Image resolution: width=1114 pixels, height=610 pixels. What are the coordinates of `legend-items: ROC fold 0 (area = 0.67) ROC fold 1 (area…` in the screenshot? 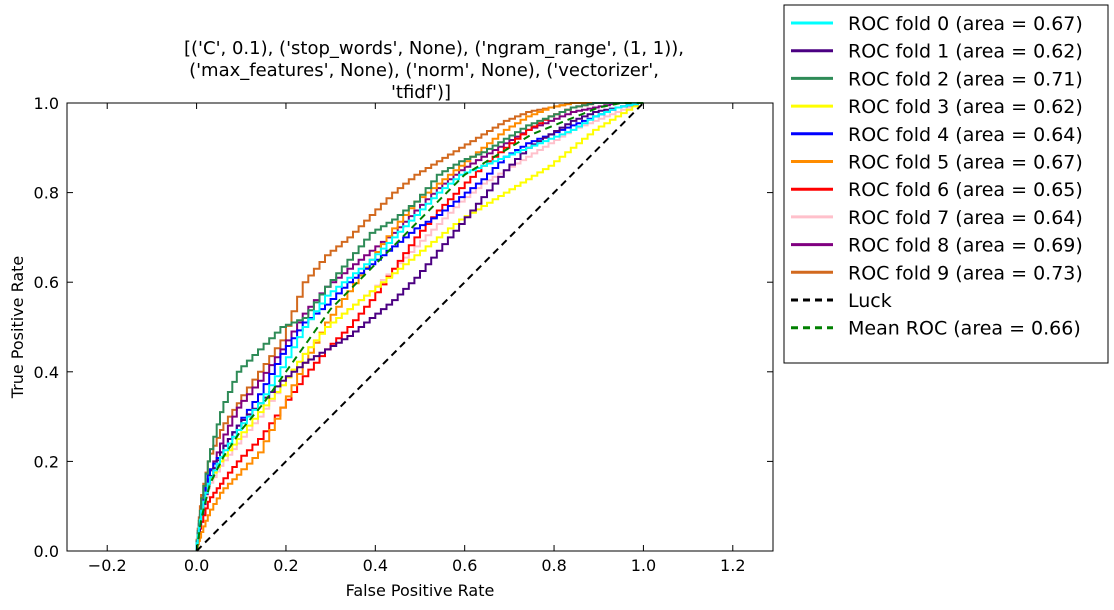 It's located at (937, 176).